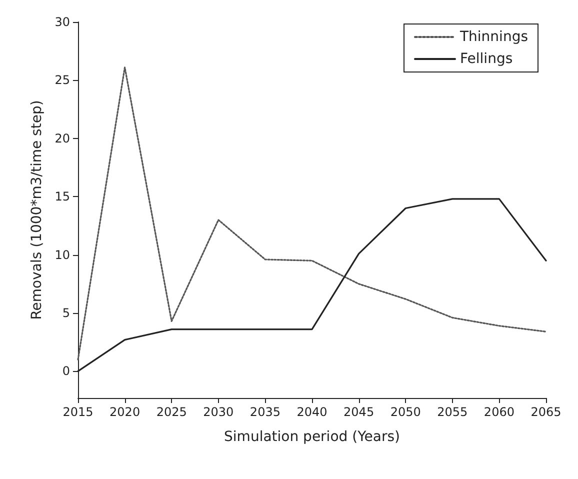  I want to click on x-tick-label: 2025, so click(171, 412).